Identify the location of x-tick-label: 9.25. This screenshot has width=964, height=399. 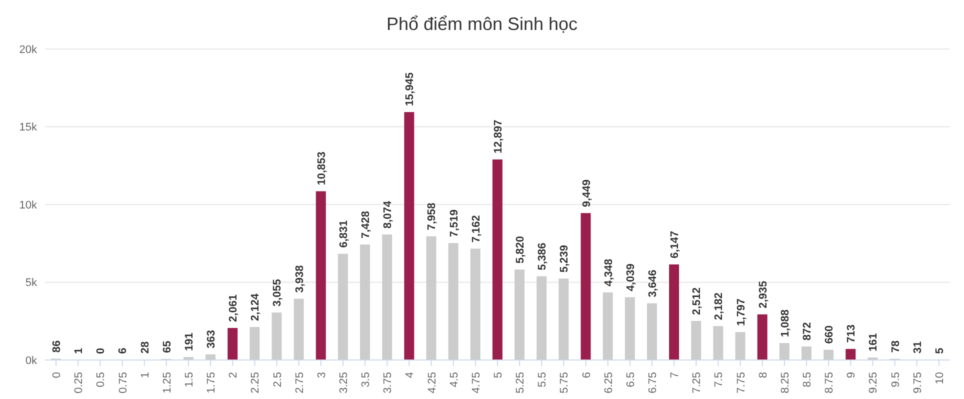
(874, 383).